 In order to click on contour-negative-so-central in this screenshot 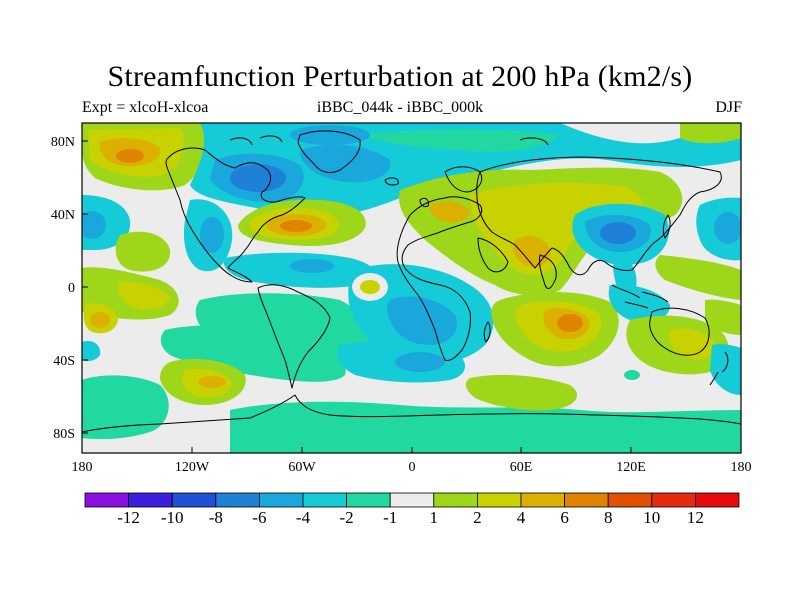, I will do `click(485, 427)`.